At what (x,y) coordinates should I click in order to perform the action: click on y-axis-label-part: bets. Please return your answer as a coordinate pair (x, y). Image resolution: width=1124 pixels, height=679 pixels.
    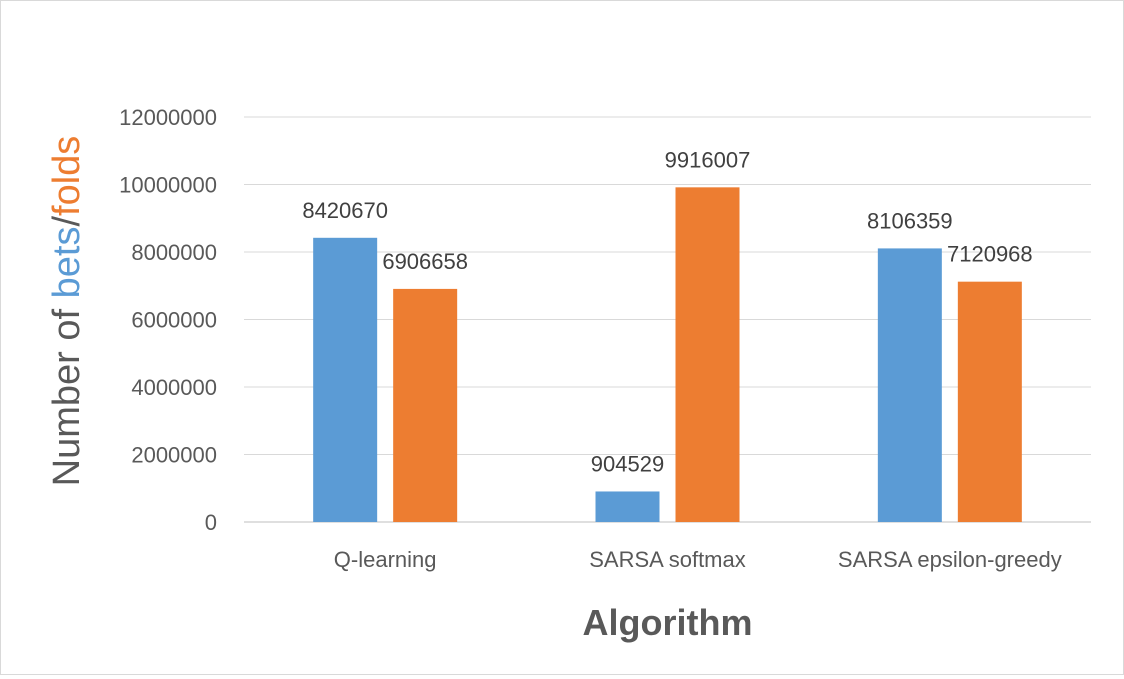
    Looking at the image, I should click on (67, 263).